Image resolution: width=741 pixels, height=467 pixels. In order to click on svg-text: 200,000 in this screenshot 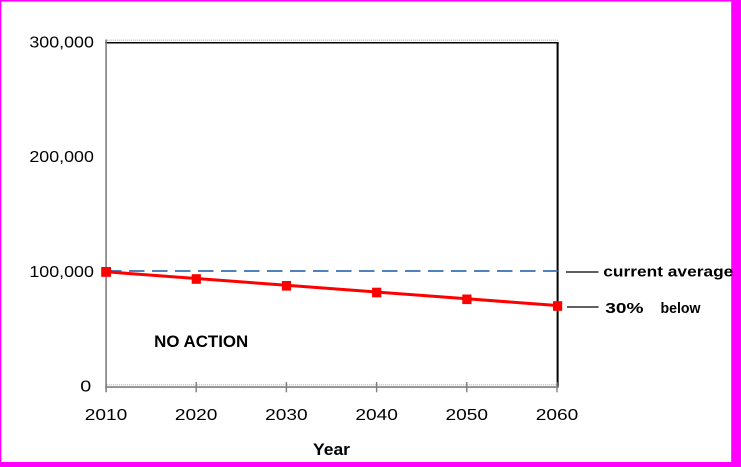, I will do `click(61, 157)`.